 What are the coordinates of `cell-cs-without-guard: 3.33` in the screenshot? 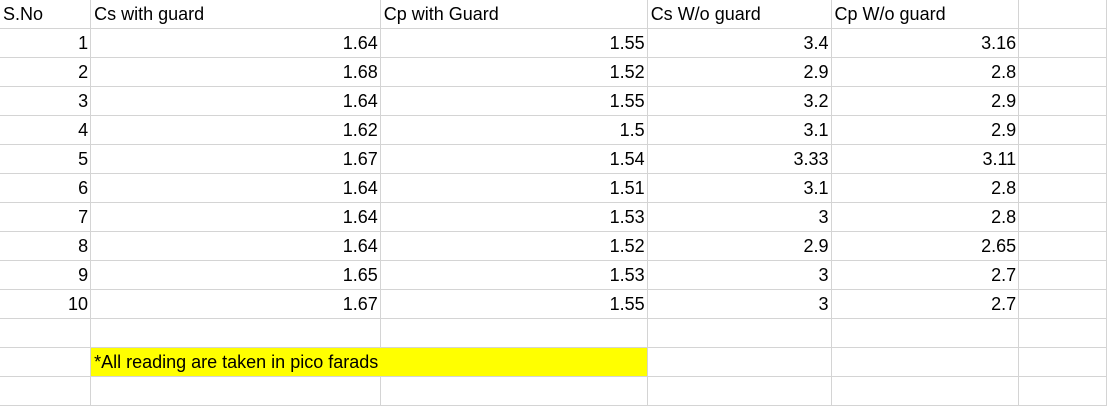 It's located at (739, 159).